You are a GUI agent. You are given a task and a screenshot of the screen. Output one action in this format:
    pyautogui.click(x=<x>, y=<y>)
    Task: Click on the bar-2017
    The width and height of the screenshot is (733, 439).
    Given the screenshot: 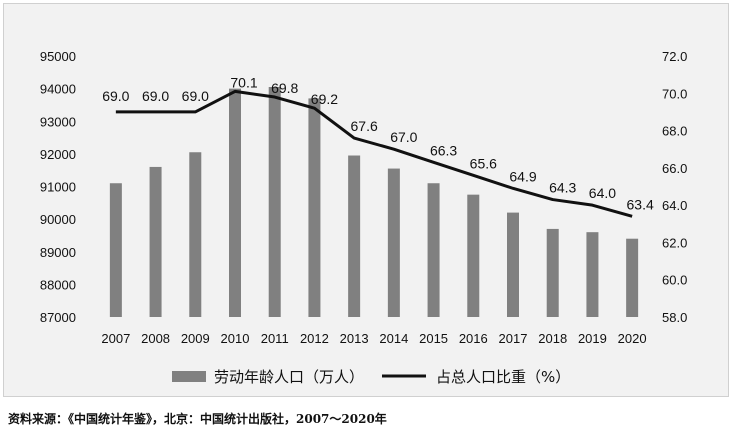 What is the action you would take?
    pyautogui.click(x=513, y=264)
    